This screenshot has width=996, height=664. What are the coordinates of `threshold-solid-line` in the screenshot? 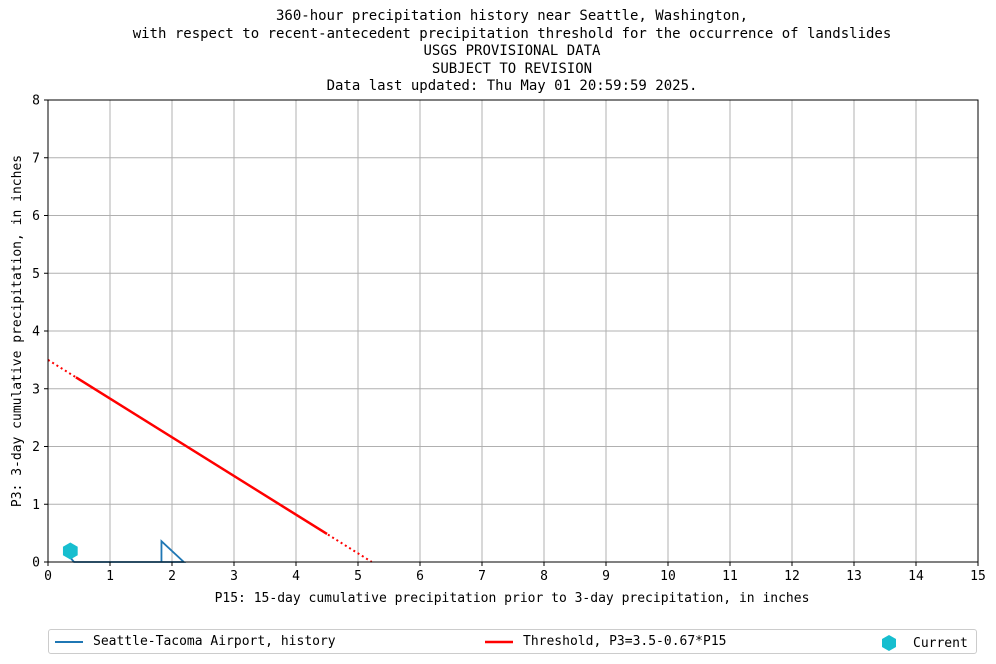 It's located at (201, 456).